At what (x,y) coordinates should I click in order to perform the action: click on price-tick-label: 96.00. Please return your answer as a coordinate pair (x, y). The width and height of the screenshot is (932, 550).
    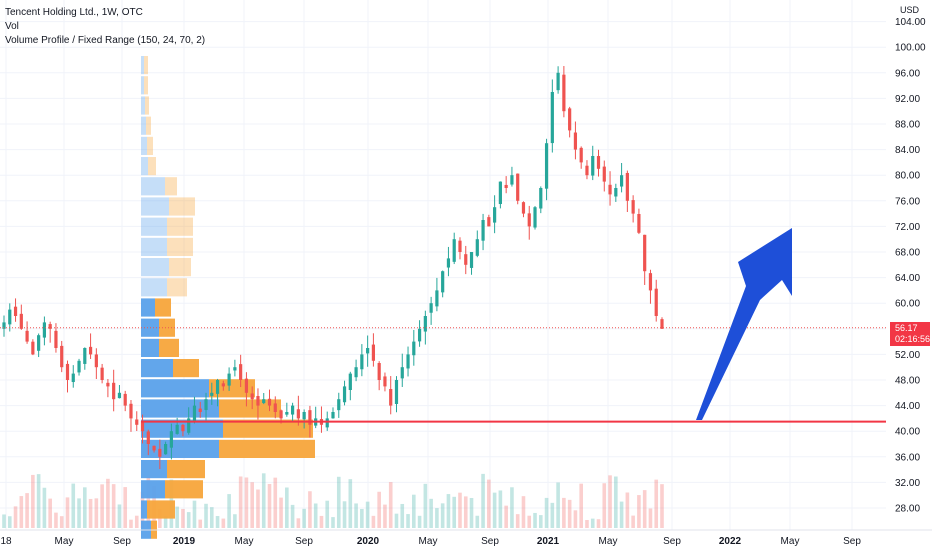
    Looking at the image, I should click on (907, 73).